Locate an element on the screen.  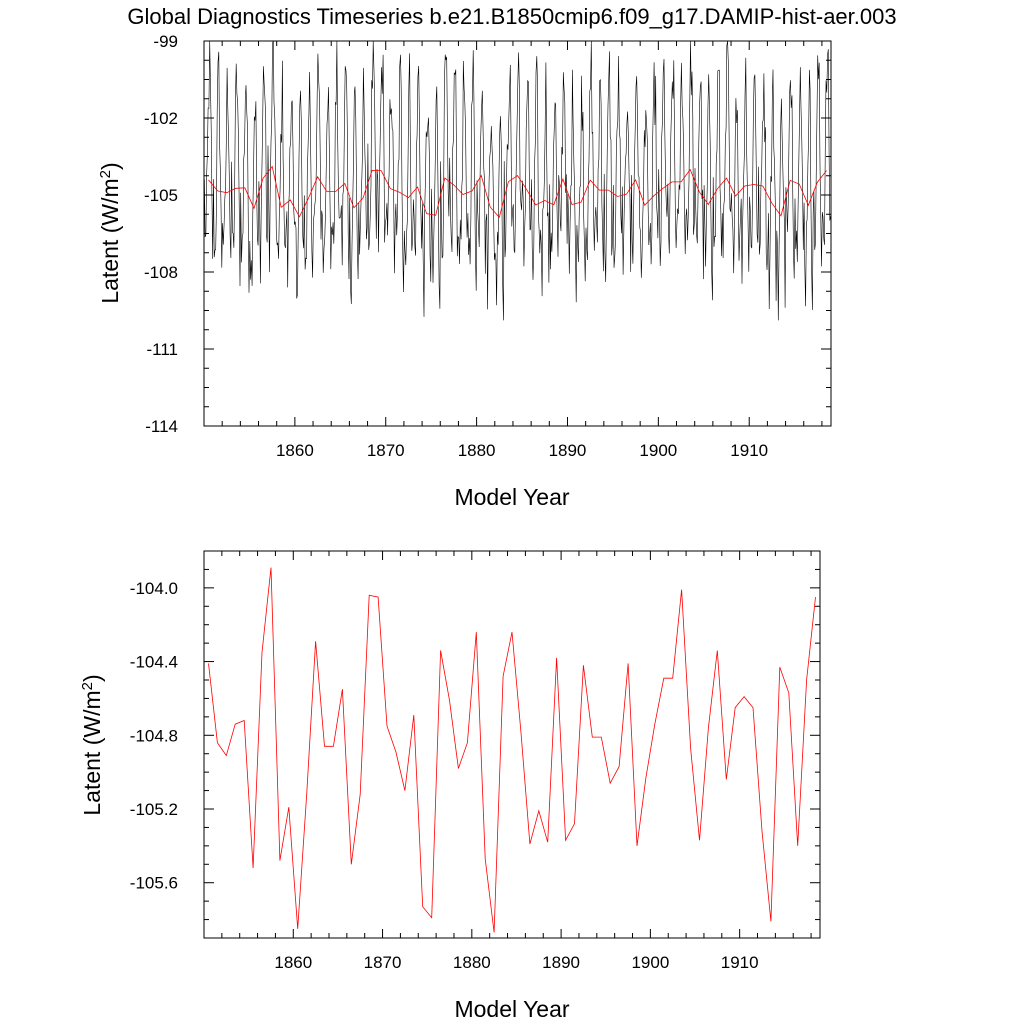
top-y-axis-label: Latent (W/m2) is located at coordinates (110, 232).